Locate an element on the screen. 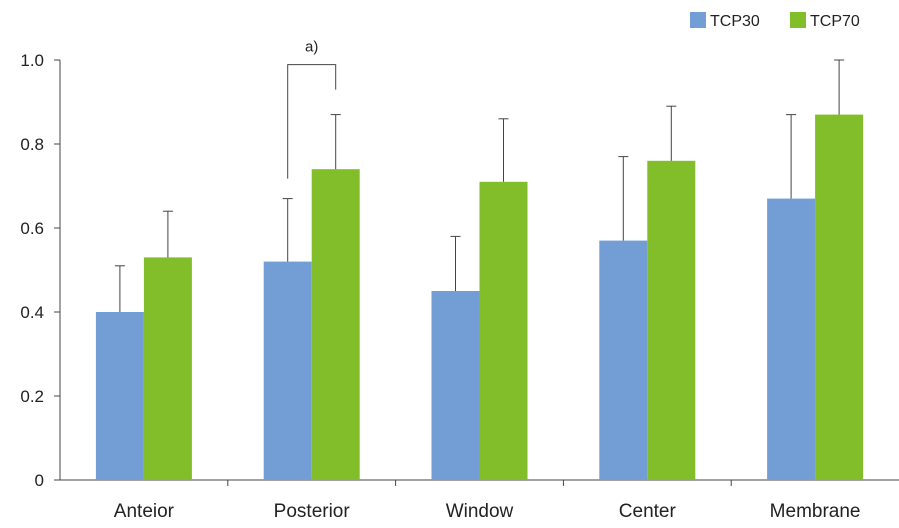 Image resolution: width=899 pixels, height=528 pixels. y-tick-label: 0.4 is located at coordinates (32, 312).